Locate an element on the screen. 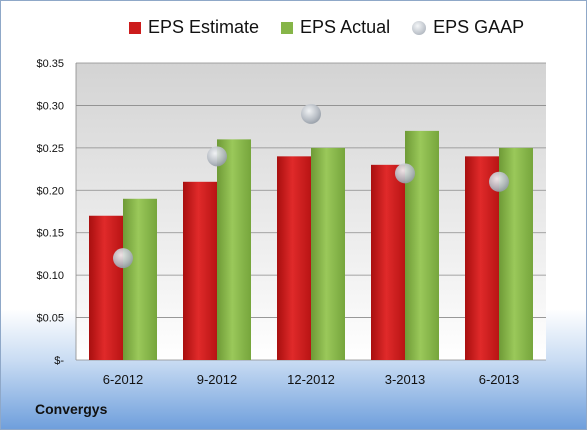 This screenshot has width=587, height=430. x-tick-label: 6-2013 is located at coordinates (499, 379).